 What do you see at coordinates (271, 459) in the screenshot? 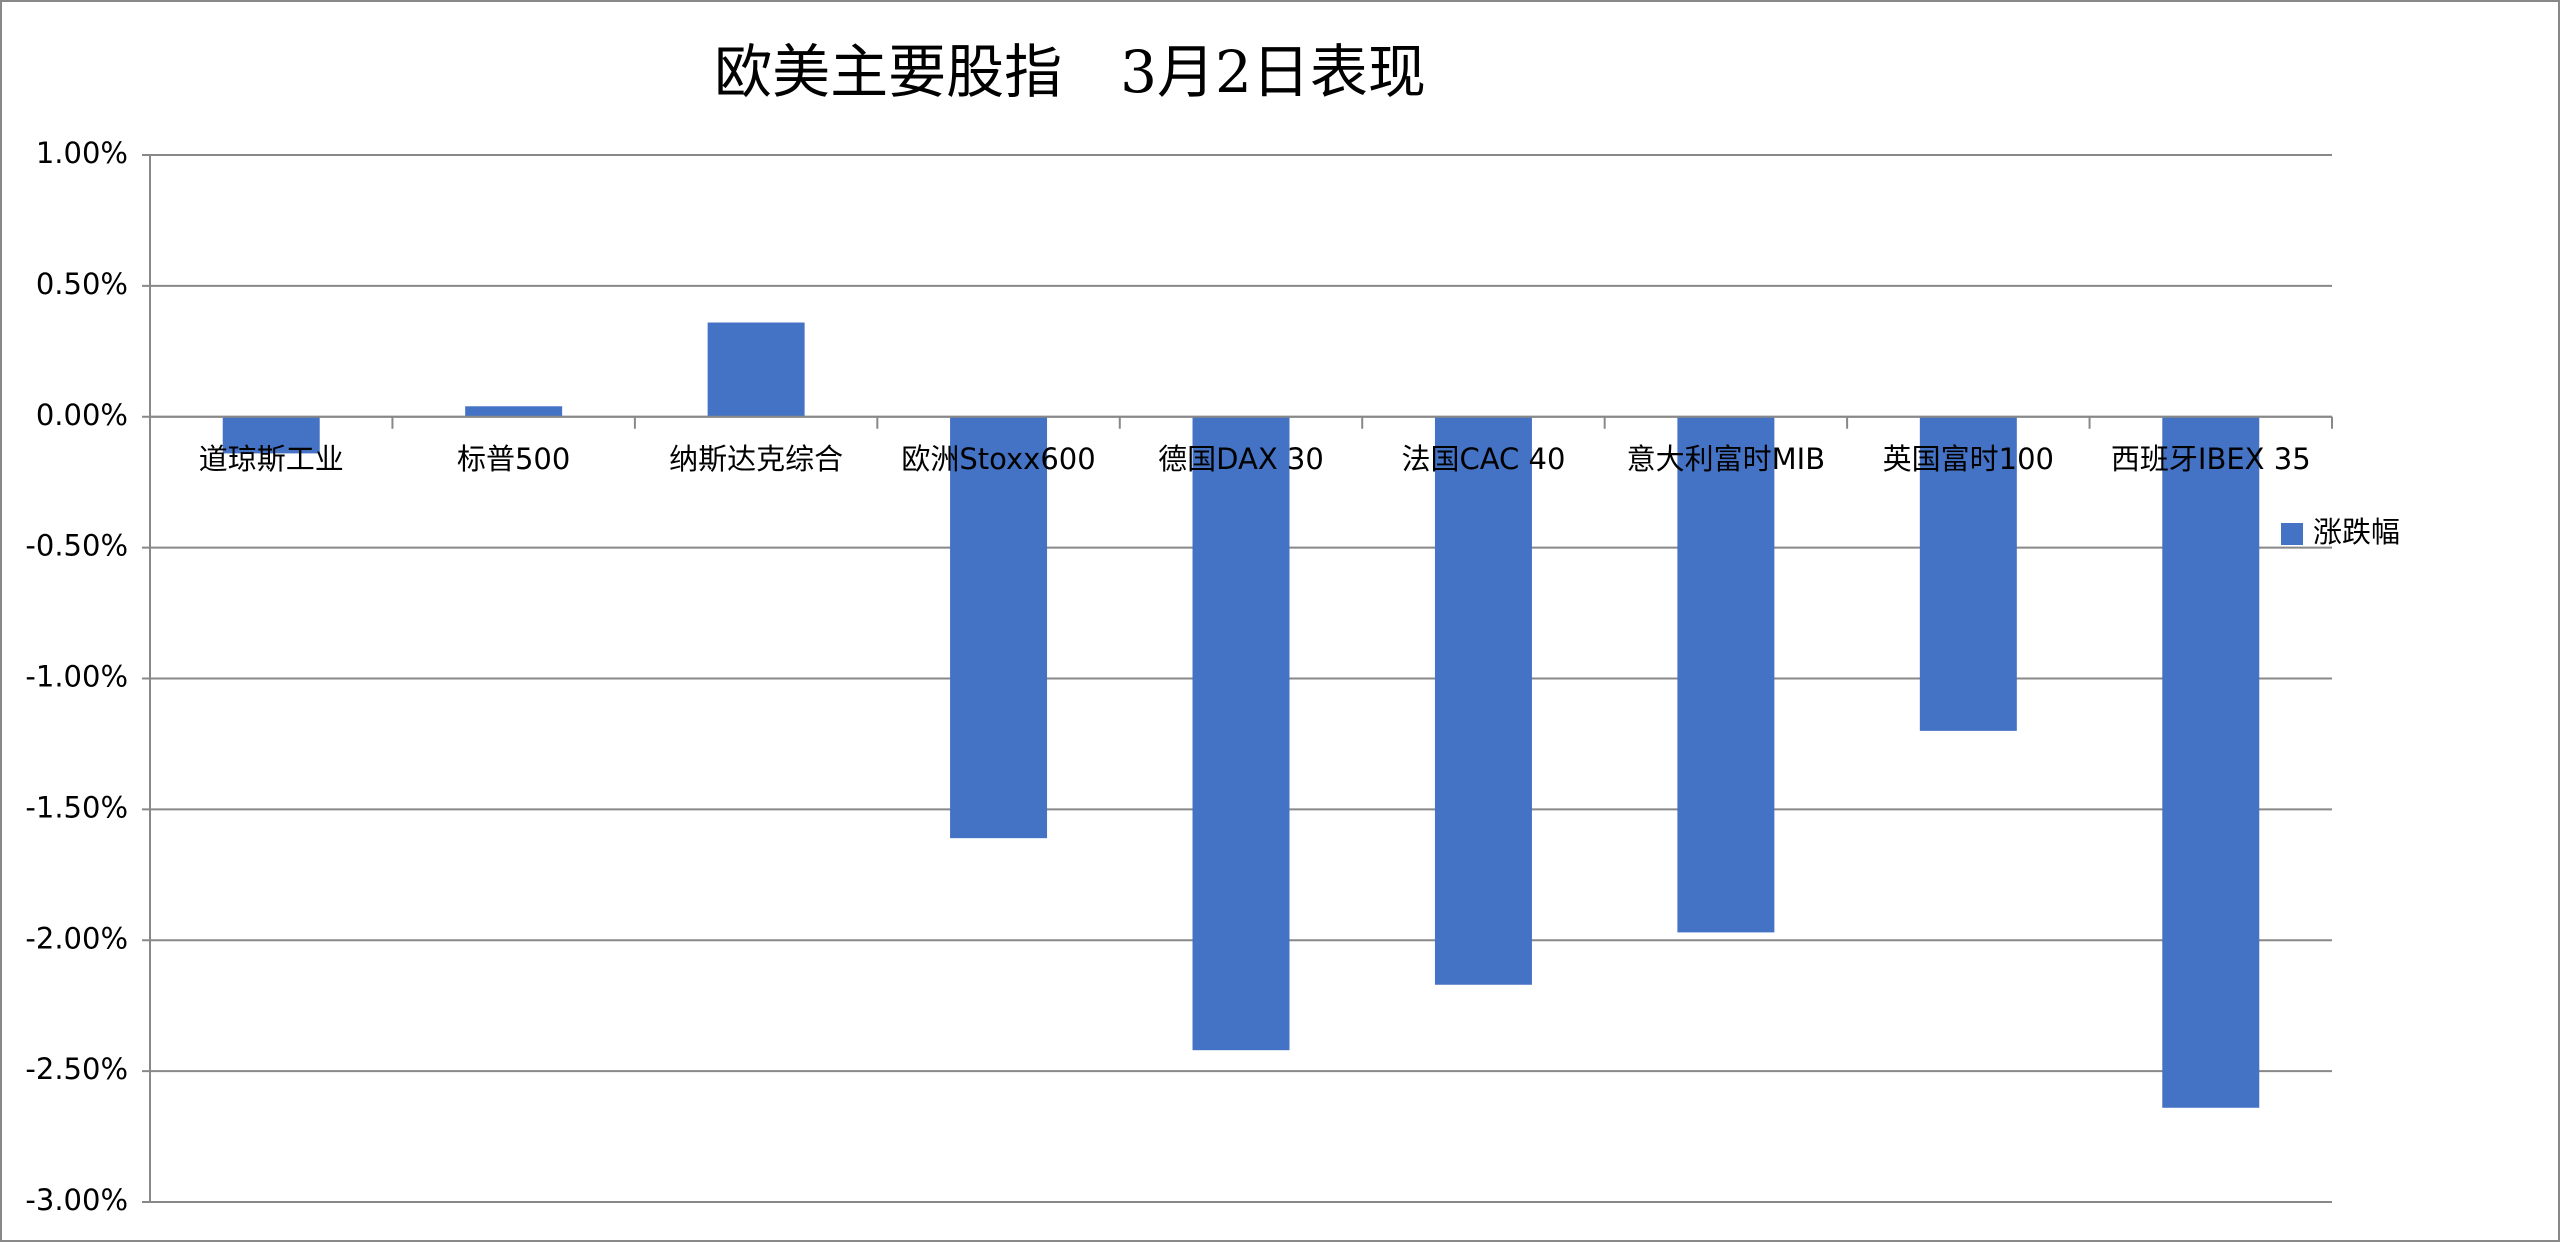
I see `x-tick-label: 道琼斯工业` at bounding box center [271, 459].